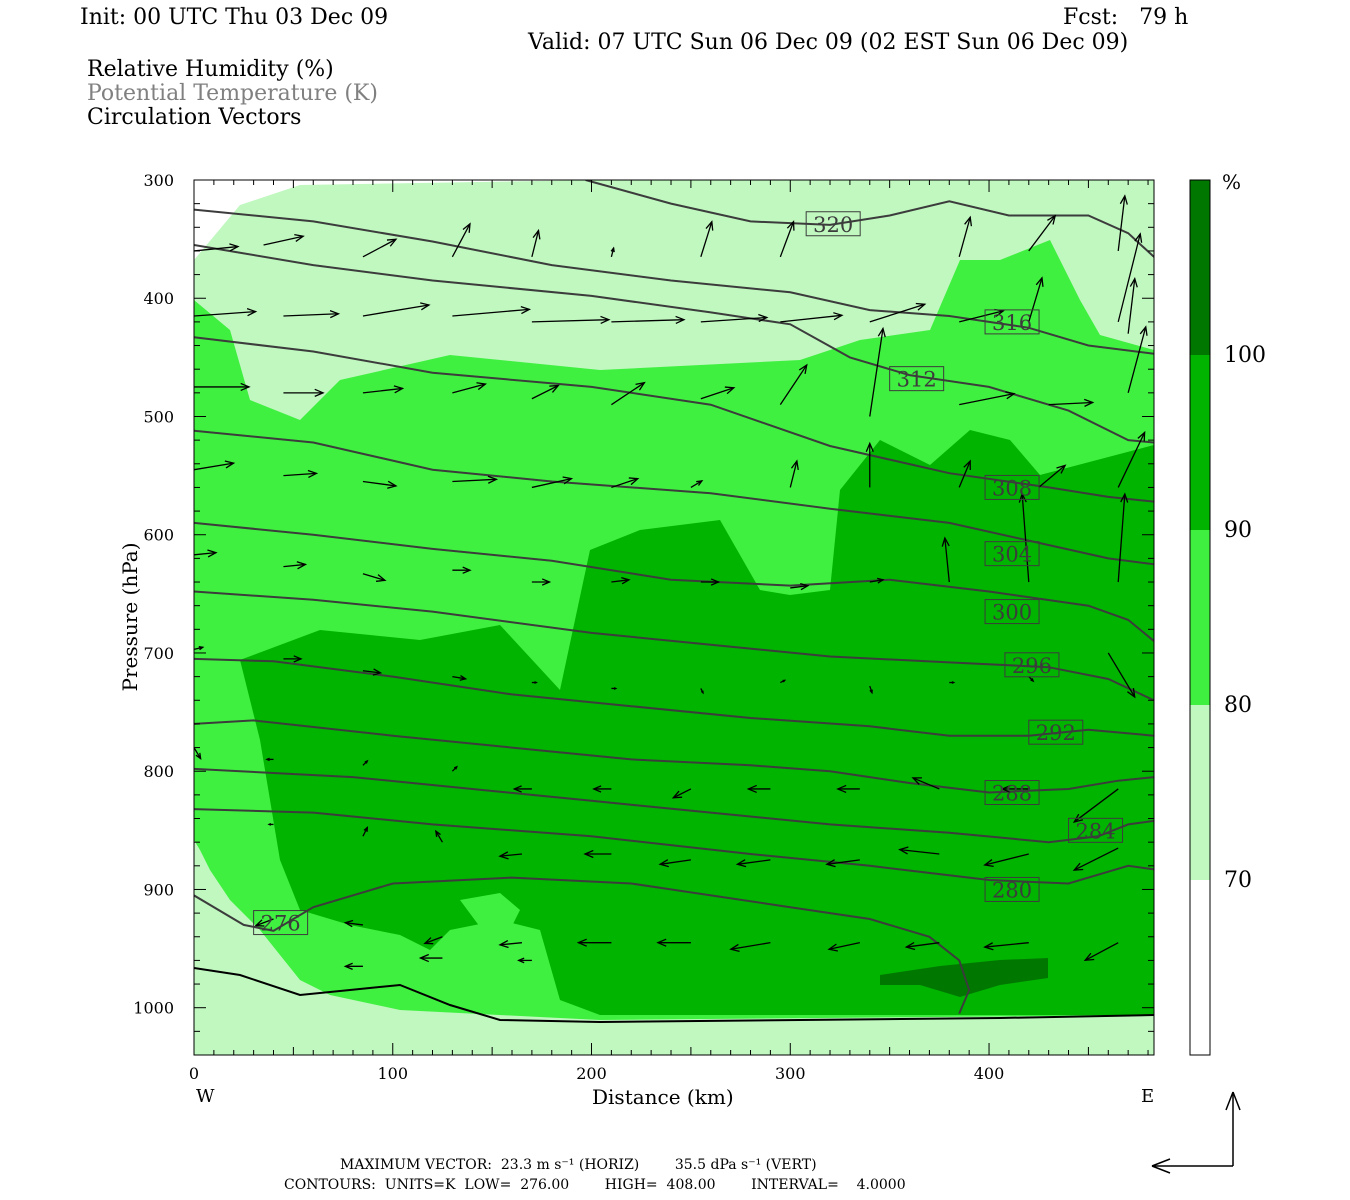 The height and width of the screenshot is (1200, 1350). I want to click on y-tick-label: 400, so click(158, 298).